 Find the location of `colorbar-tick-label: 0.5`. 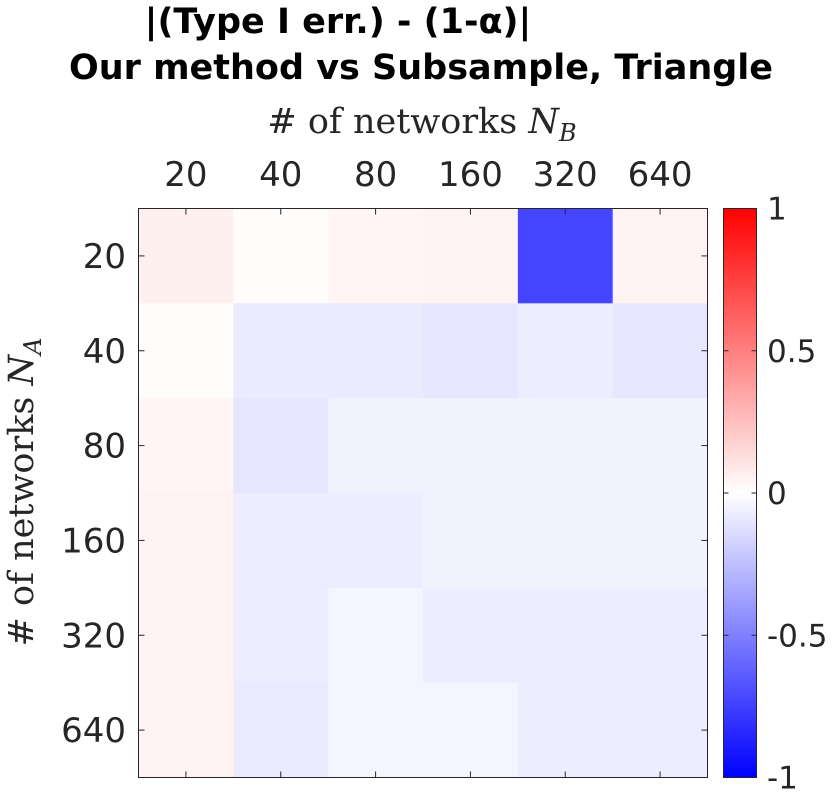

colorbar-tick-label: 0.5 is located at coordinates (791, 352).